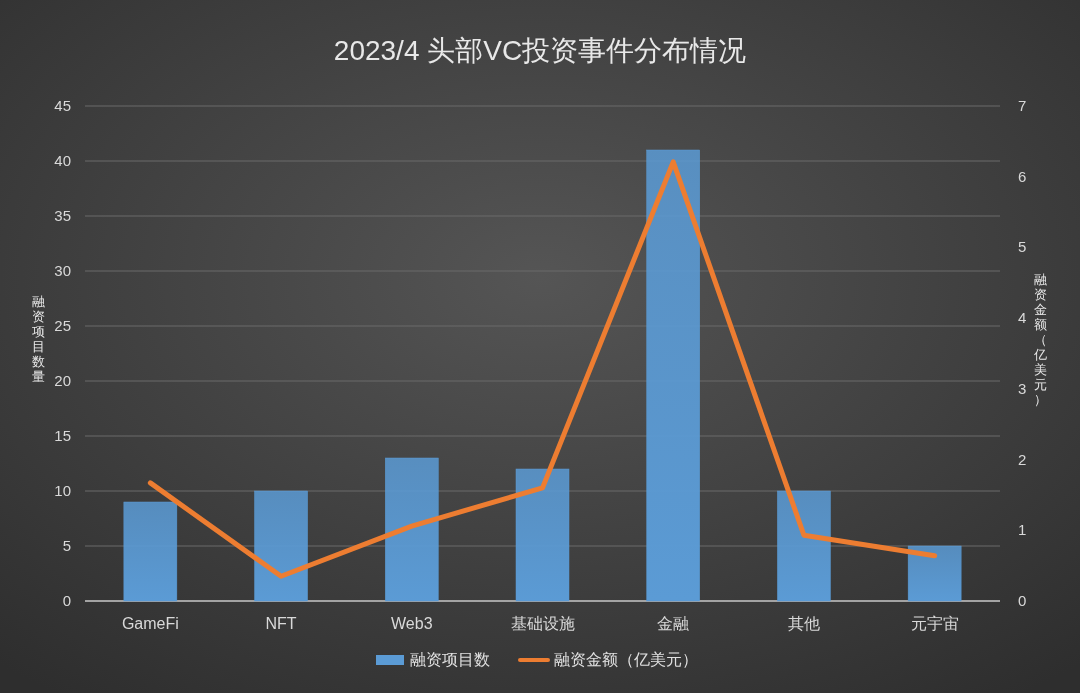  Describe the element at coordinates (62, 215) in the screenshot. I see `y-tick-label: 35` at that location.